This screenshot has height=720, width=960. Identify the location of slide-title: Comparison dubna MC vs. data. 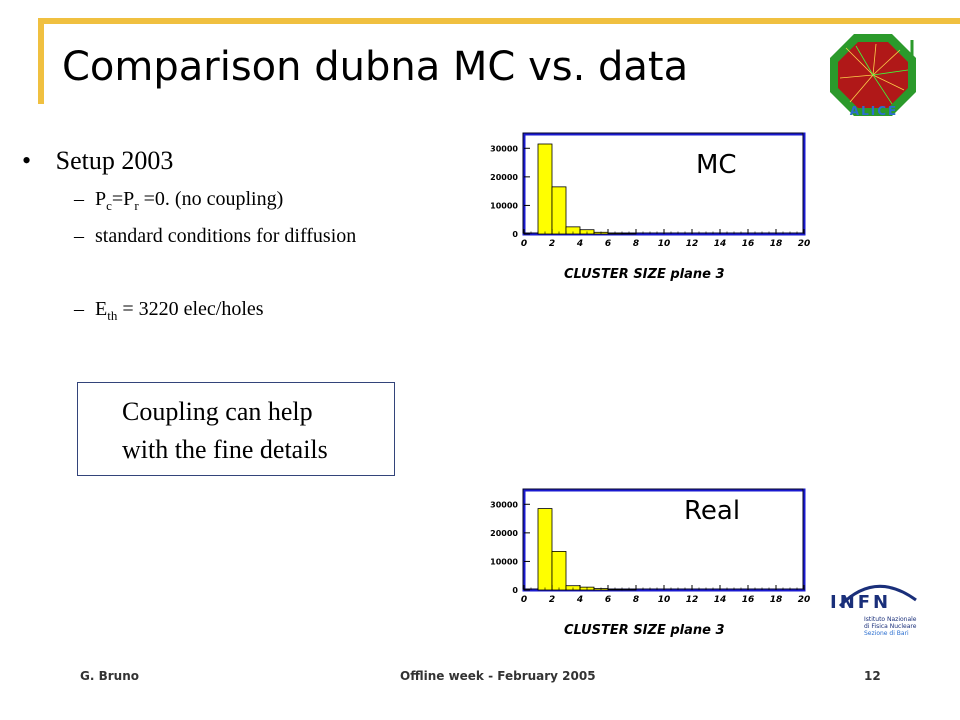
(375, 67).